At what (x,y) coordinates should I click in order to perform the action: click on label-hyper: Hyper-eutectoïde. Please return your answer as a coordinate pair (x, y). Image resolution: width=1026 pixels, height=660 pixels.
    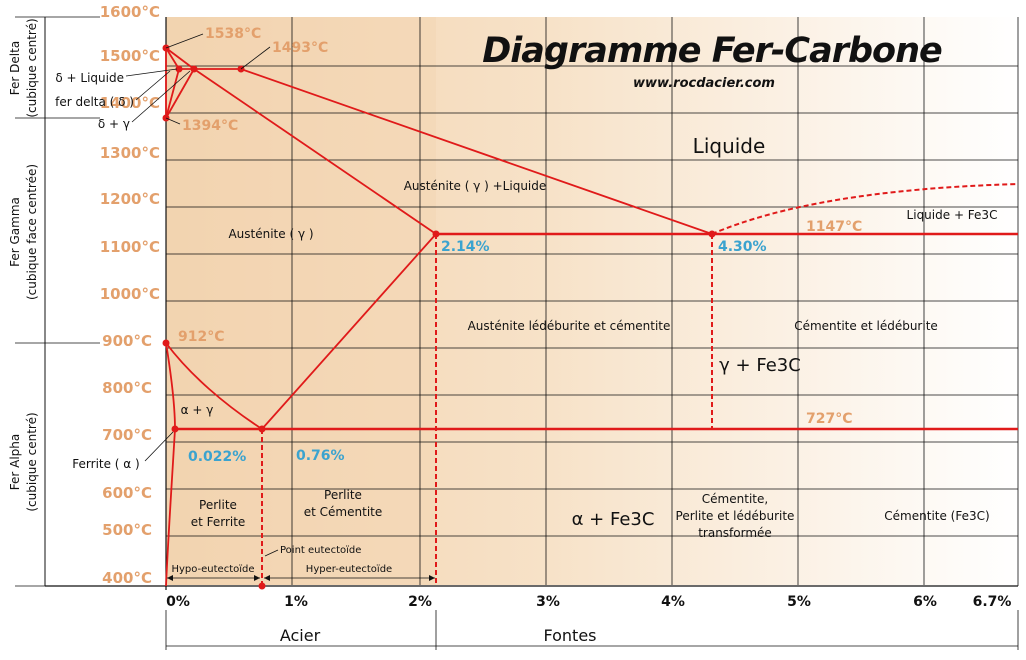
    Looking at the image, I should click on (349, 569).